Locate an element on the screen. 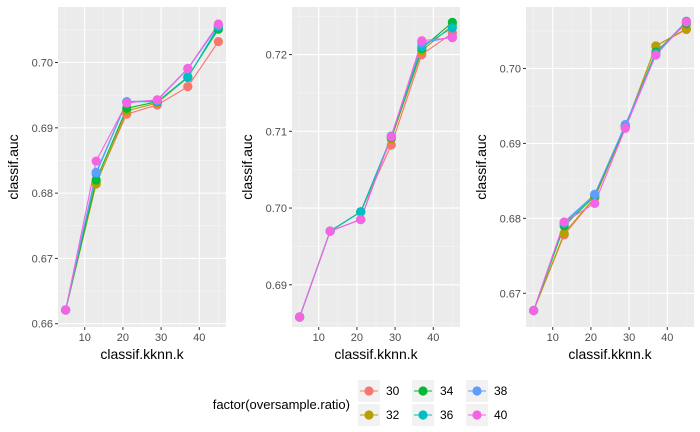 The width and height of the screenshot is (700, 432). legend-label: 34 is located at coordinates (447, 391).